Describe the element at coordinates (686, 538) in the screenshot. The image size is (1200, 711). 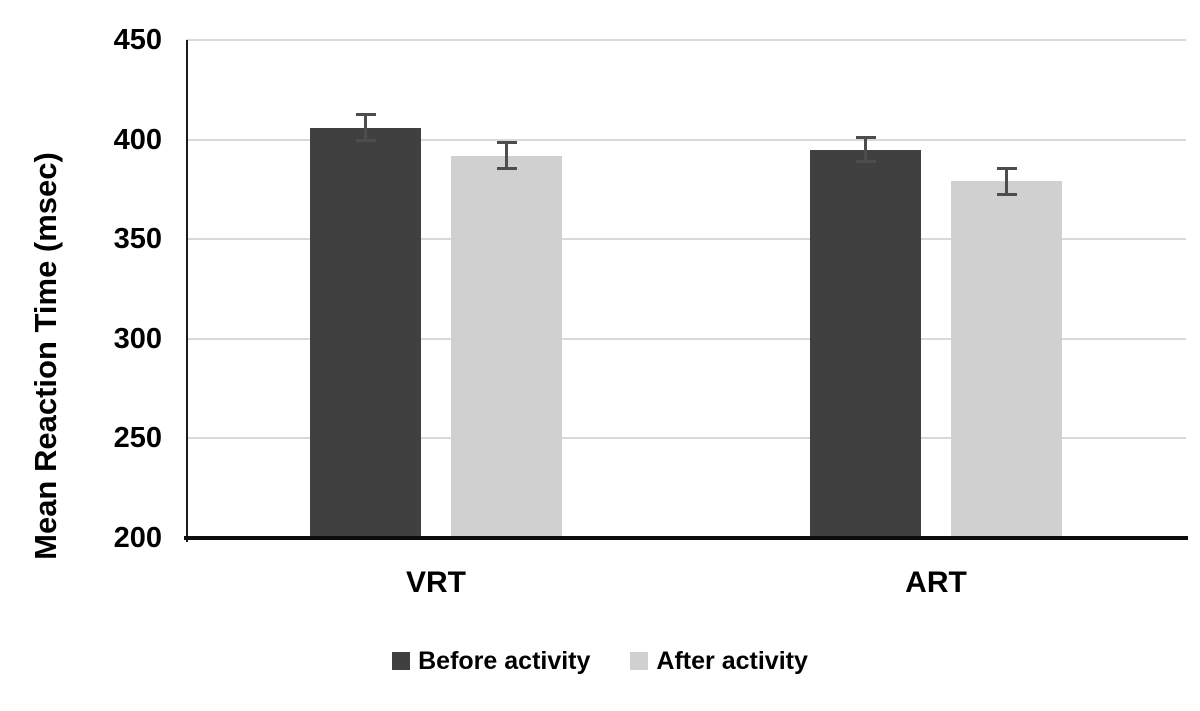
I see `x-axis-line` at that location.